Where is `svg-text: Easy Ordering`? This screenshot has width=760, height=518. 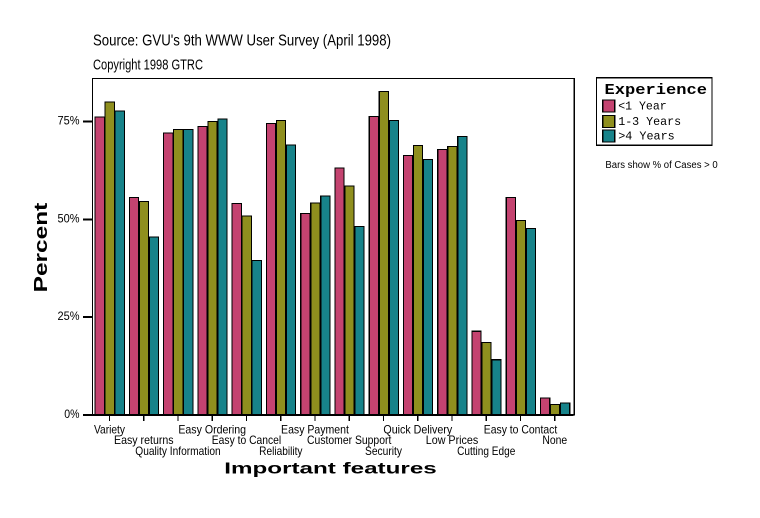 svg-text: Easy Ordering is located at coordinates (212, 430).